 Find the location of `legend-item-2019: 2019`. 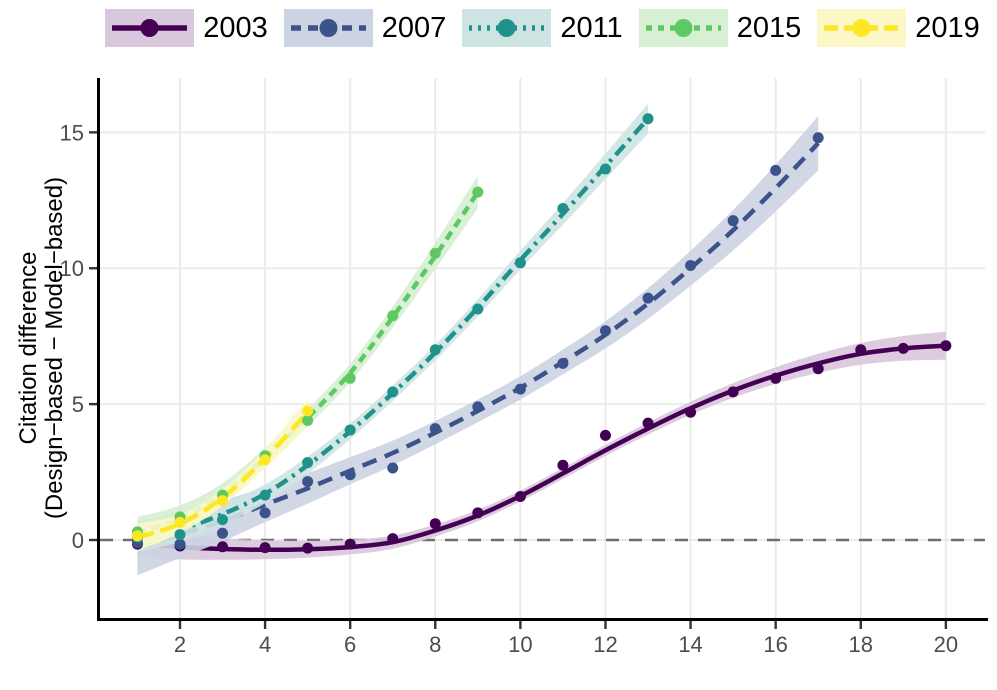

legend-item-2019: 2019 is located at coordinates (898, 28).